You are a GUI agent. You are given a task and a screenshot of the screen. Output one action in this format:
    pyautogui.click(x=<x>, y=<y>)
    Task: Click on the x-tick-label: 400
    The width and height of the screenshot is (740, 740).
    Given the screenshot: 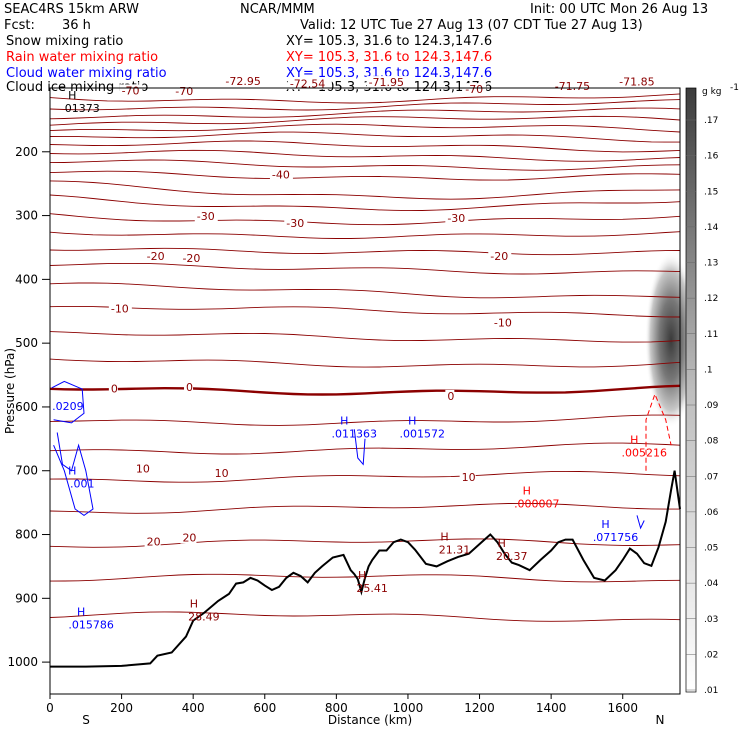 What is the action you would take?
    pyautogui.click(x=193, y=708)
    